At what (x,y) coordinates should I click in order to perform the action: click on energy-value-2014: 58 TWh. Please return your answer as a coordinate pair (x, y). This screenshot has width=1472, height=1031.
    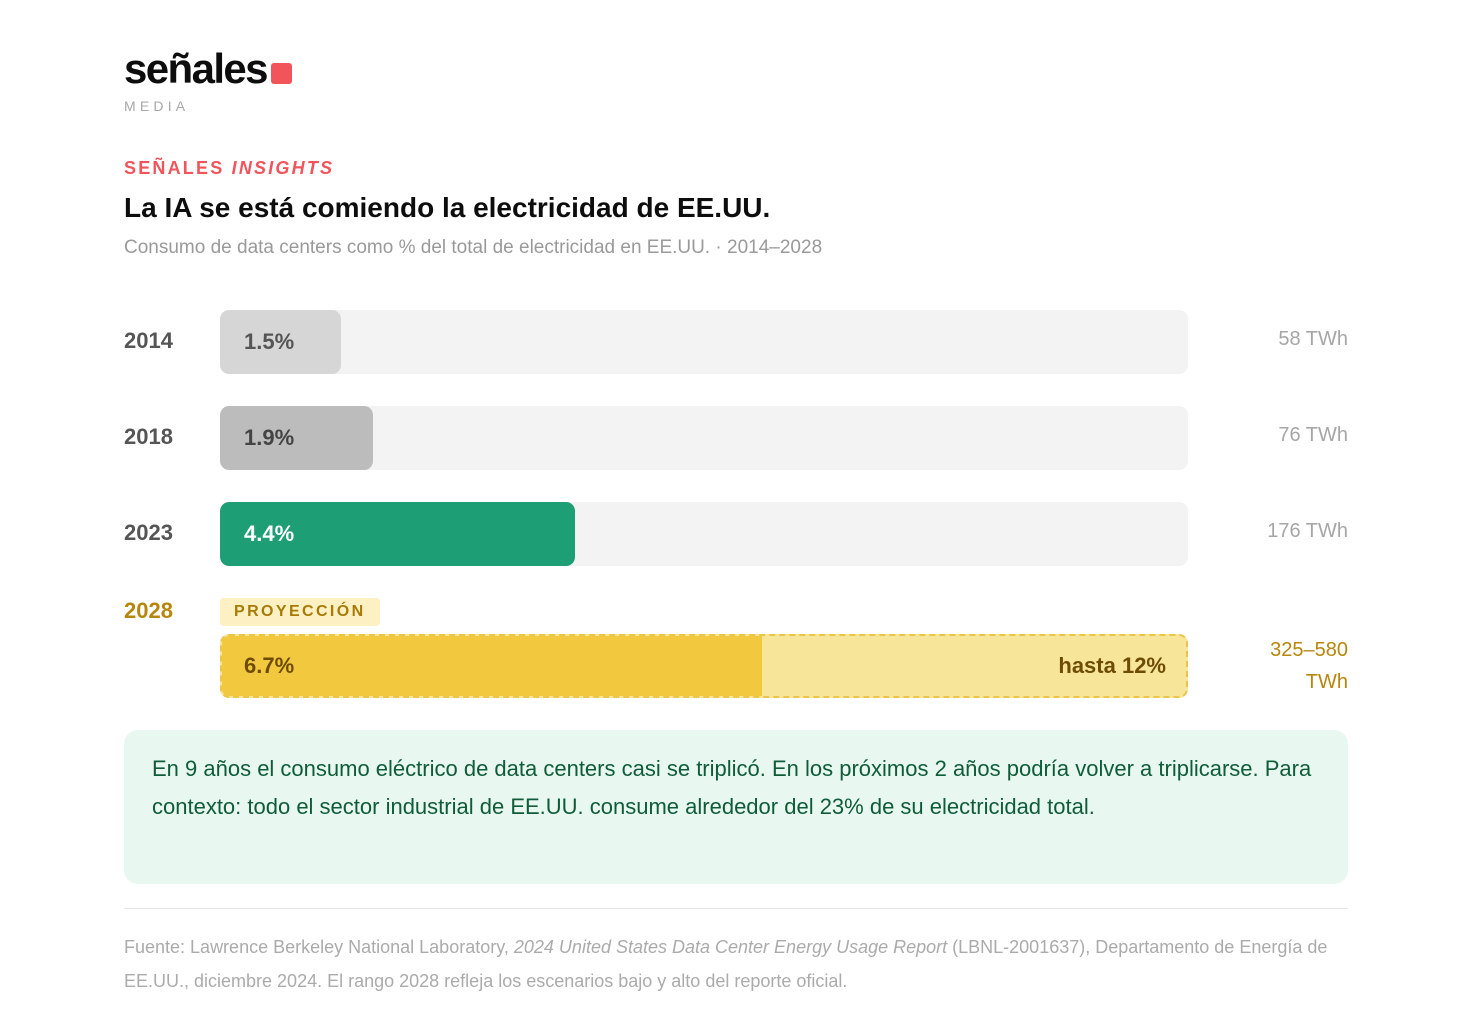
    Looking at the image, I should click on (1313, 339).